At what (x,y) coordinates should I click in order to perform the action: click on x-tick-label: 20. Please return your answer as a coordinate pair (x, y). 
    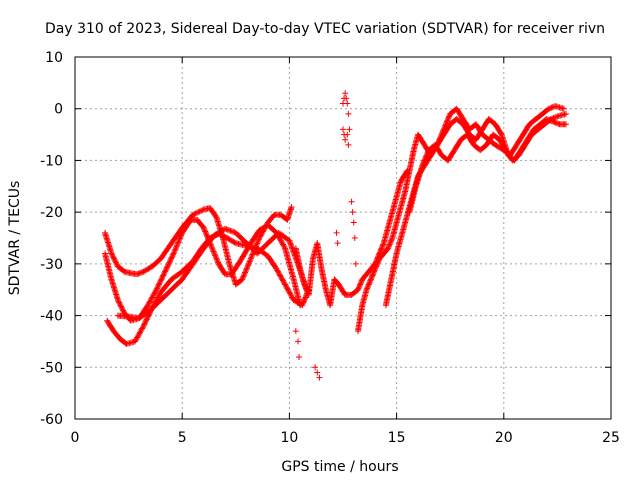
    Looking at the image, I should click on (504, 438).